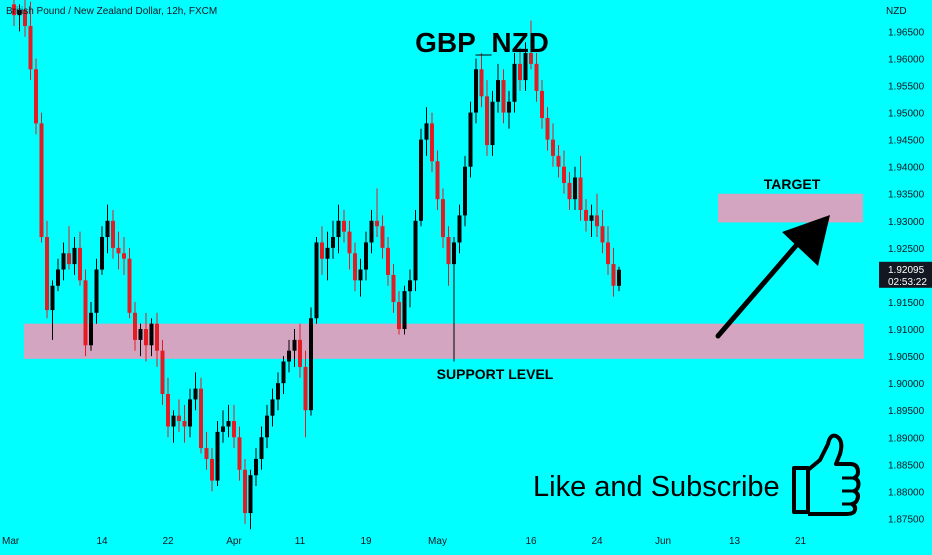 This screenshot has height=555, width=932. I want to click on up-arrow-icon, so click(772, 277).